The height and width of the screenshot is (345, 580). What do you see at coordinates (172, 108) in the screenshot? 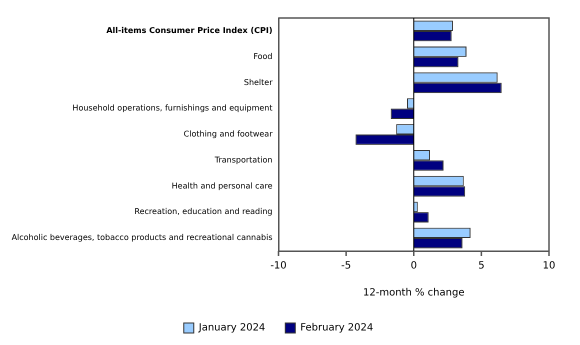
I see `y-tick-label: Household operations, furnishings and equipment` at bounding box center [172, 108].